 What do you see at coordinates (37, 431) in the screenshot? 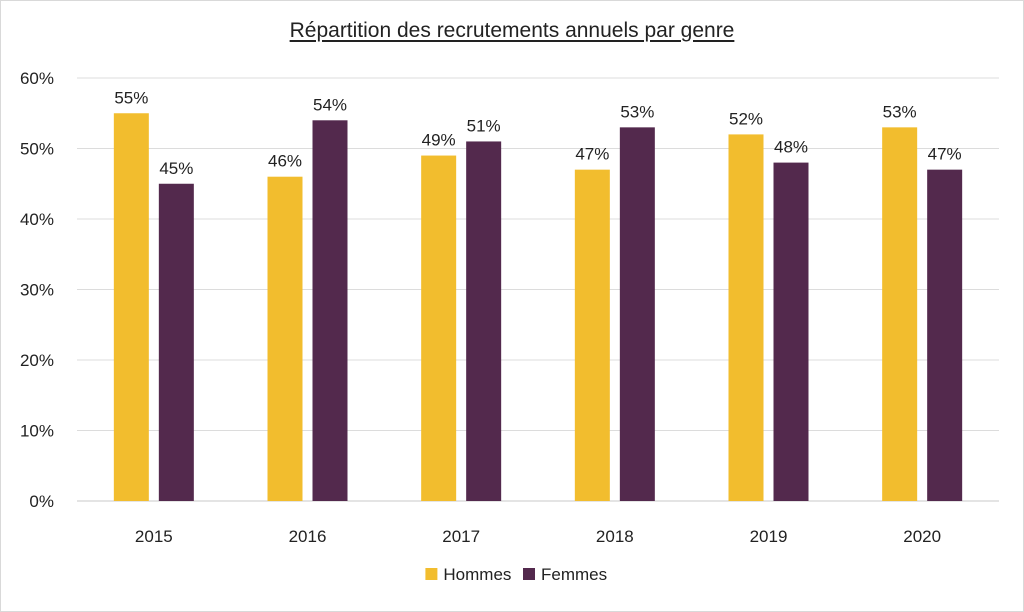
I see `y-tick-label: 10%` at bounding box center [37, 431].